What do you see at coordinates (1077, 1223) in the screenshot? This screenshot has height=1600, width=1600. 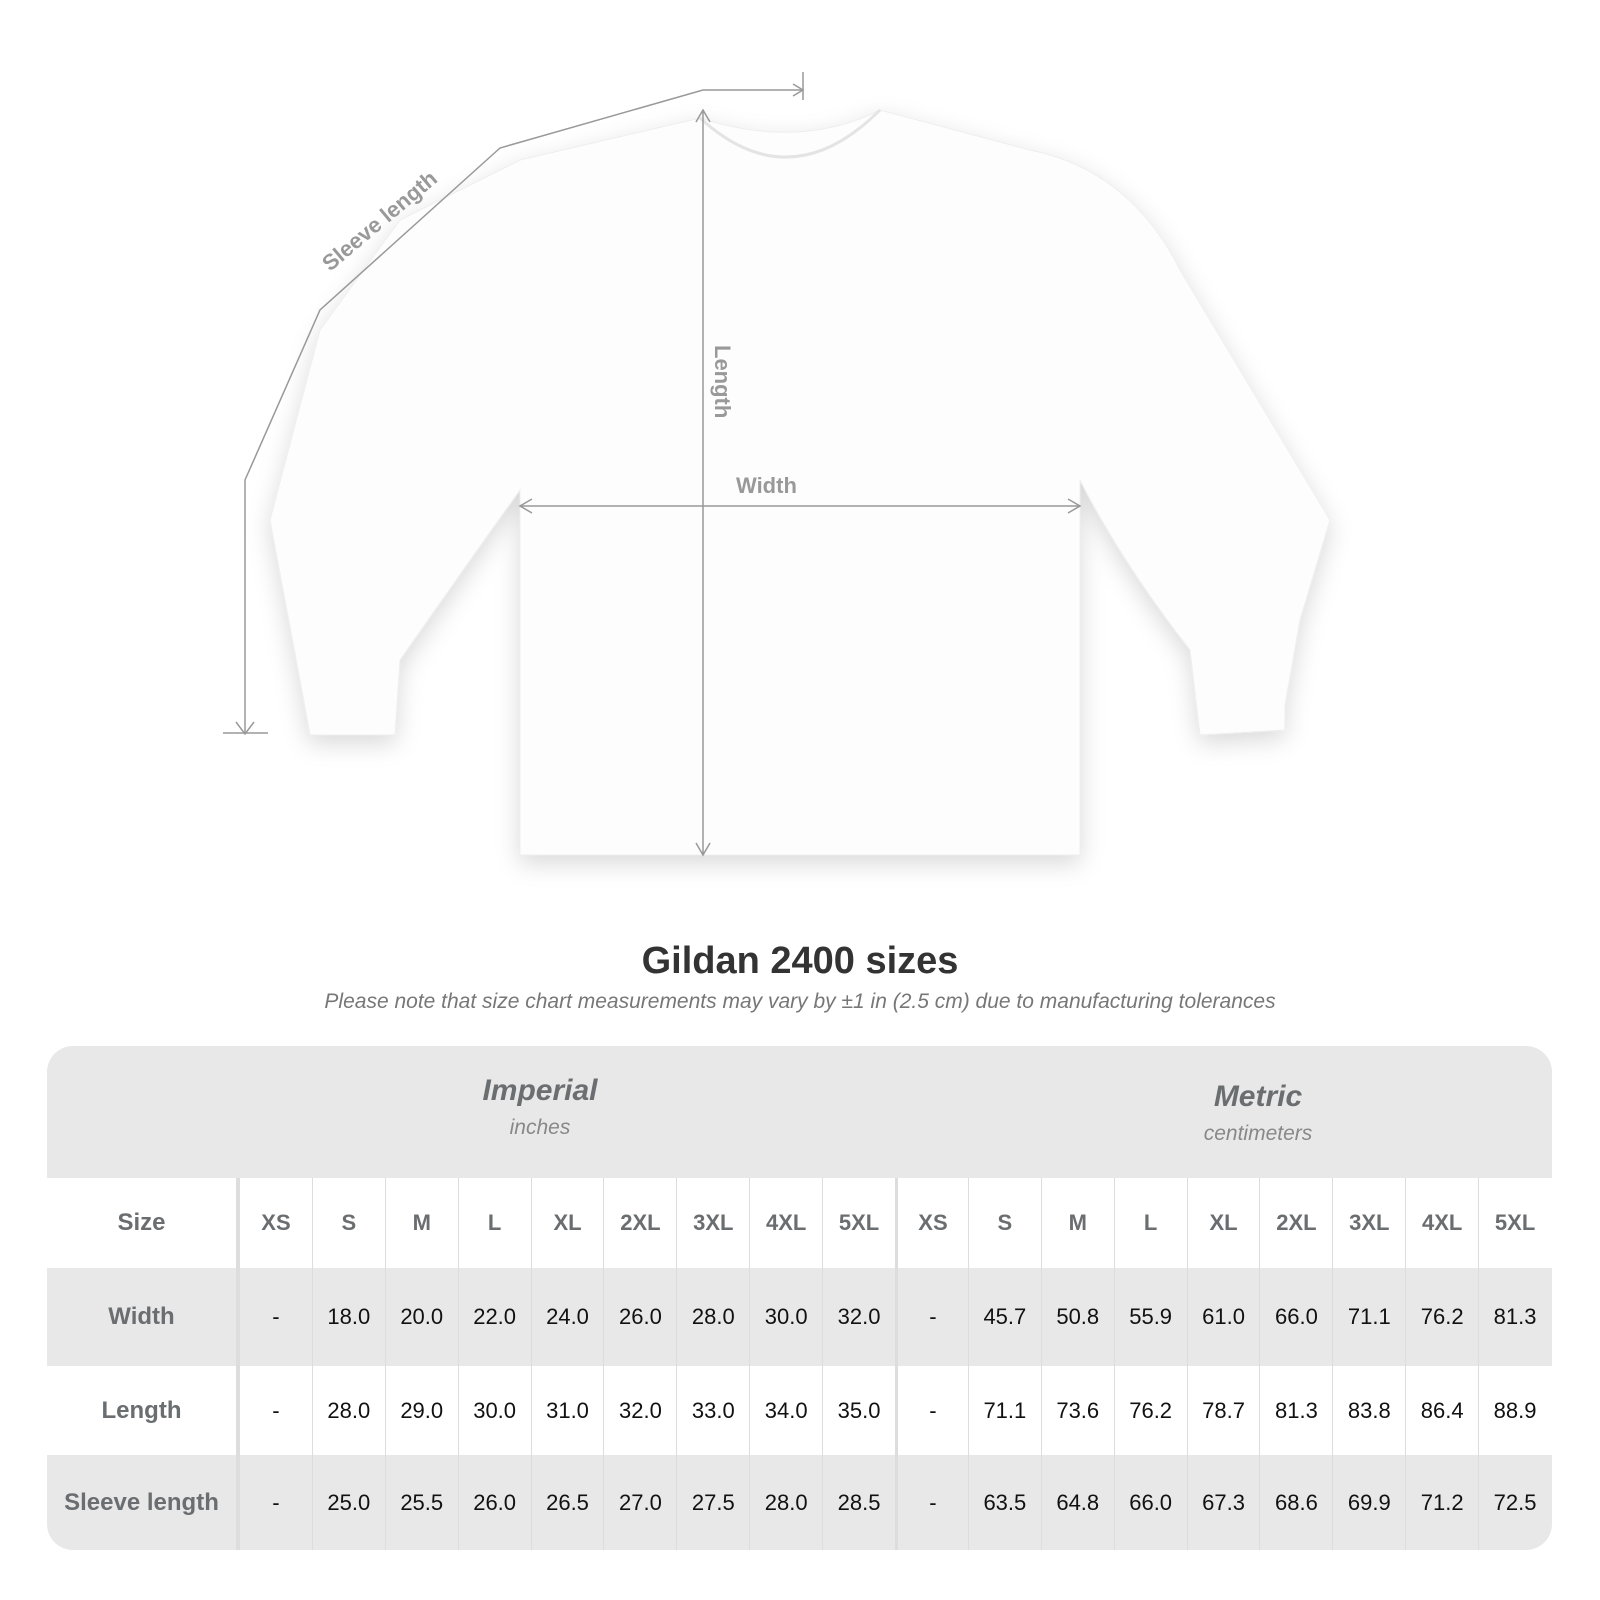 I see `size-header-metric: M` at bounding box center [1077, 1223].